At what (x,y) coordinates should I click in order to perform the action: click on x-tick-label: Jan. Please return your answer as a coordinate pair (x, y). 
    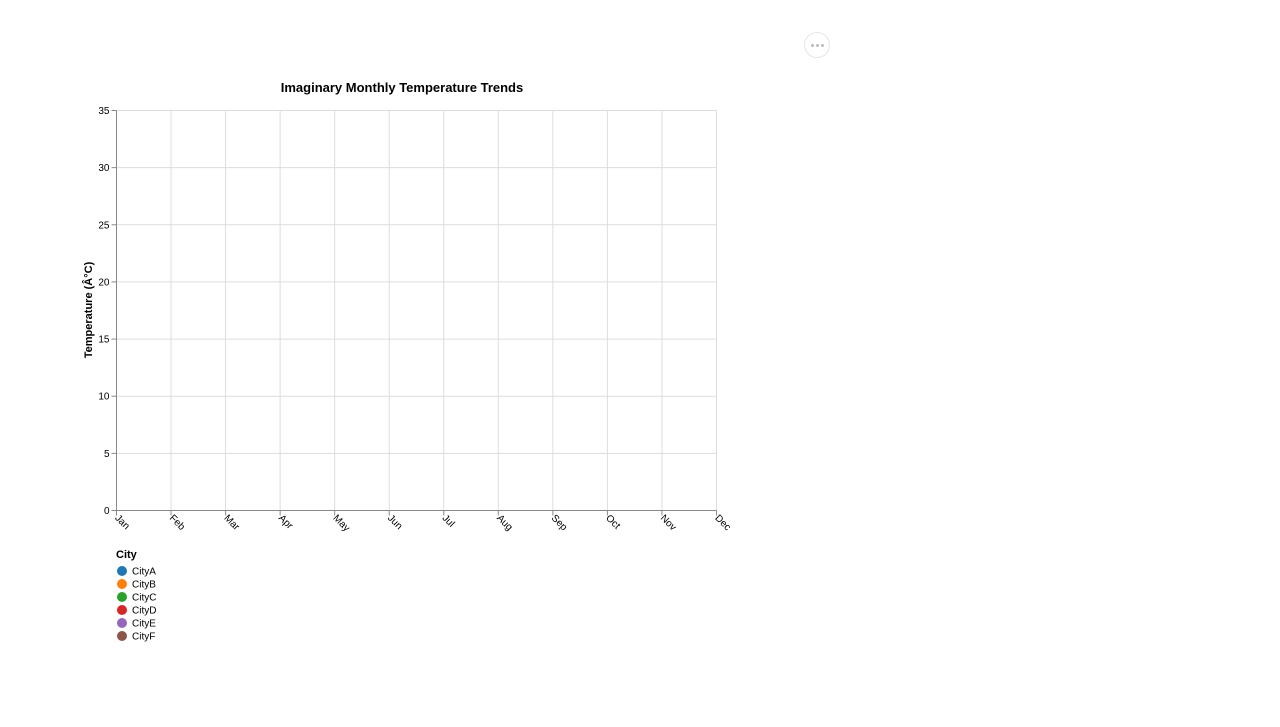
    Looking at the image, I should click on (121, 522).